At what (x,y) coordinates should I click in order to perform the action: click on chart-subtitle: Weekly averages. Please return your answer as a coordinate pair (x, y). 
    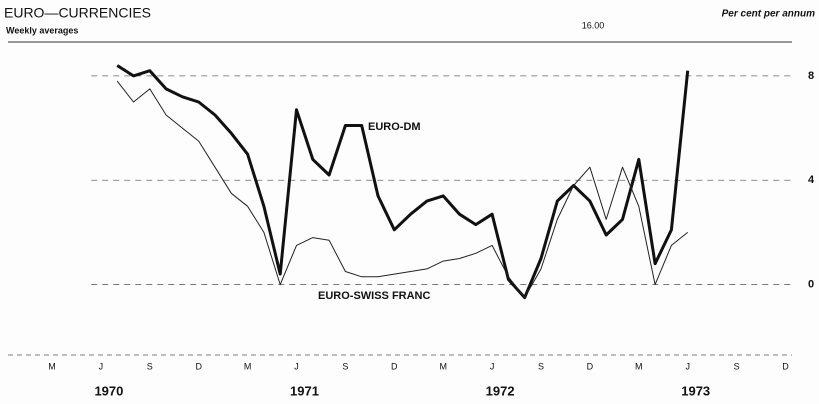
    Looking at the image, I should click on (42, 30).